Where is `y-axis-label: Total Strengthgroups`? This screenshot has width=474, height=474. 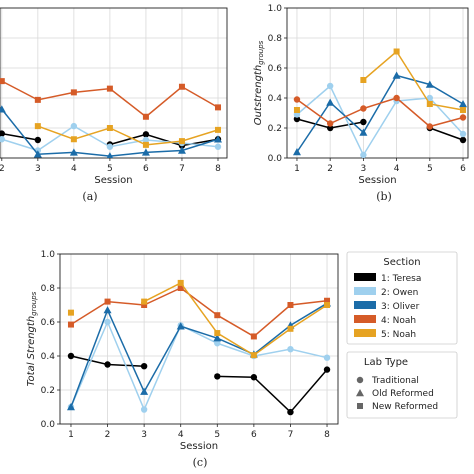
y-axis-label: Total Strengthgroups is located at coordinates (32, 338).